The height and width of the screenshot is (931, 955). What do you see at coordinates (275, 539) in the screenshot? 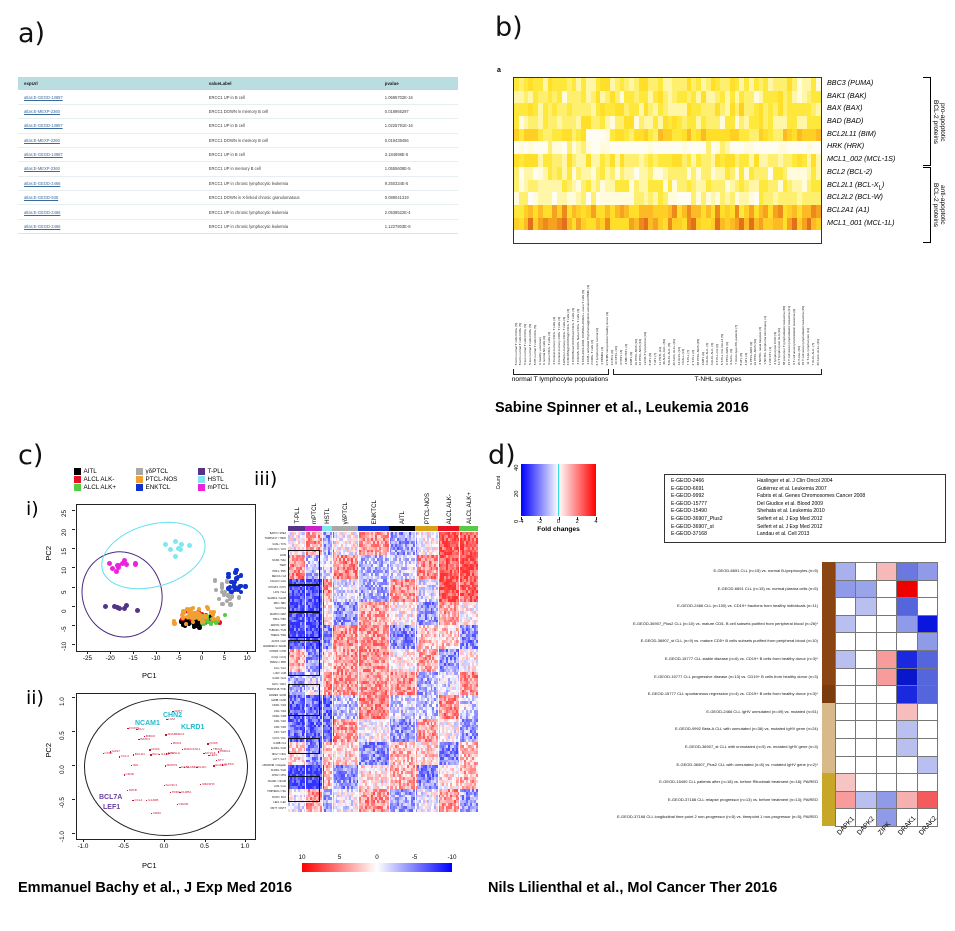
I see `gene-row-label: TNFRSF17 / TNFR` at bounding box center [275, 539].